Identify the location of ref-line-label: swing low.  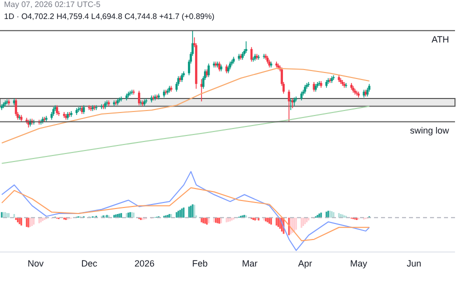
(430, 131).